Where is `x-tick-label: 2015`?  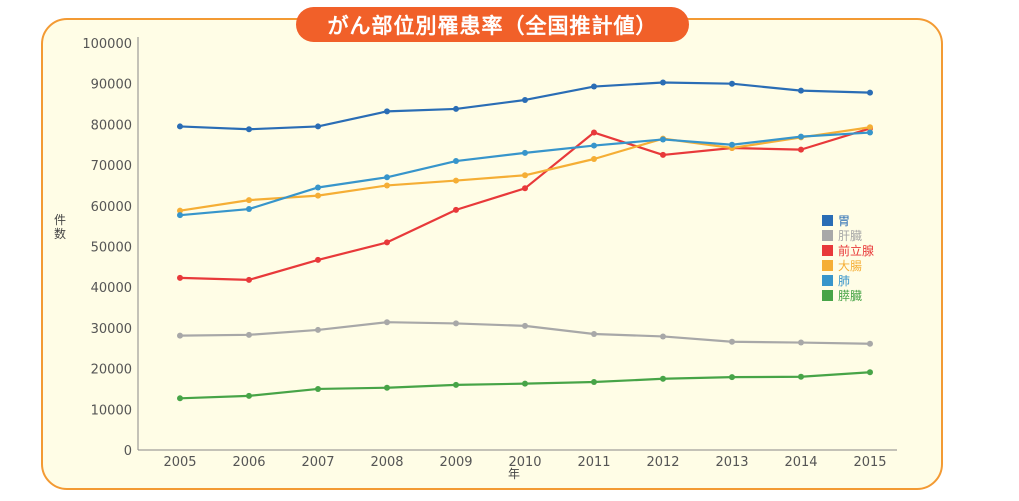 x-tick-label: 2015 is located at coordinates (869, 462).